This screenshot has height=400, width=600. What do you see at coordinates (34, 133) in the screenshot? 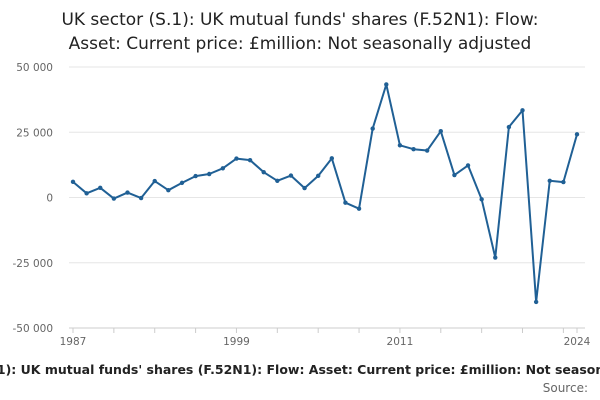
I see `y-tick-label: 25 000` at bounding box center [34, 133].